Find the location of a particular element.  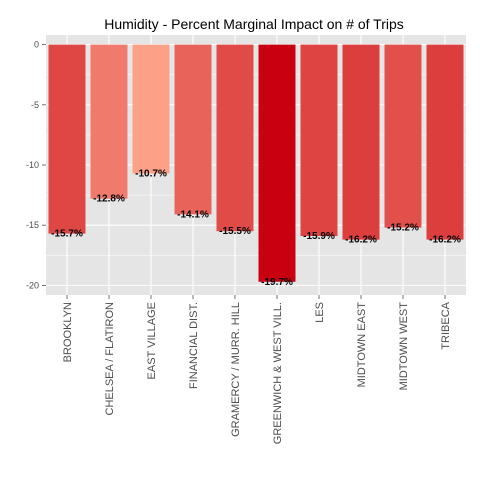

data-label: -10.7% is located at coordinates (151, 173).